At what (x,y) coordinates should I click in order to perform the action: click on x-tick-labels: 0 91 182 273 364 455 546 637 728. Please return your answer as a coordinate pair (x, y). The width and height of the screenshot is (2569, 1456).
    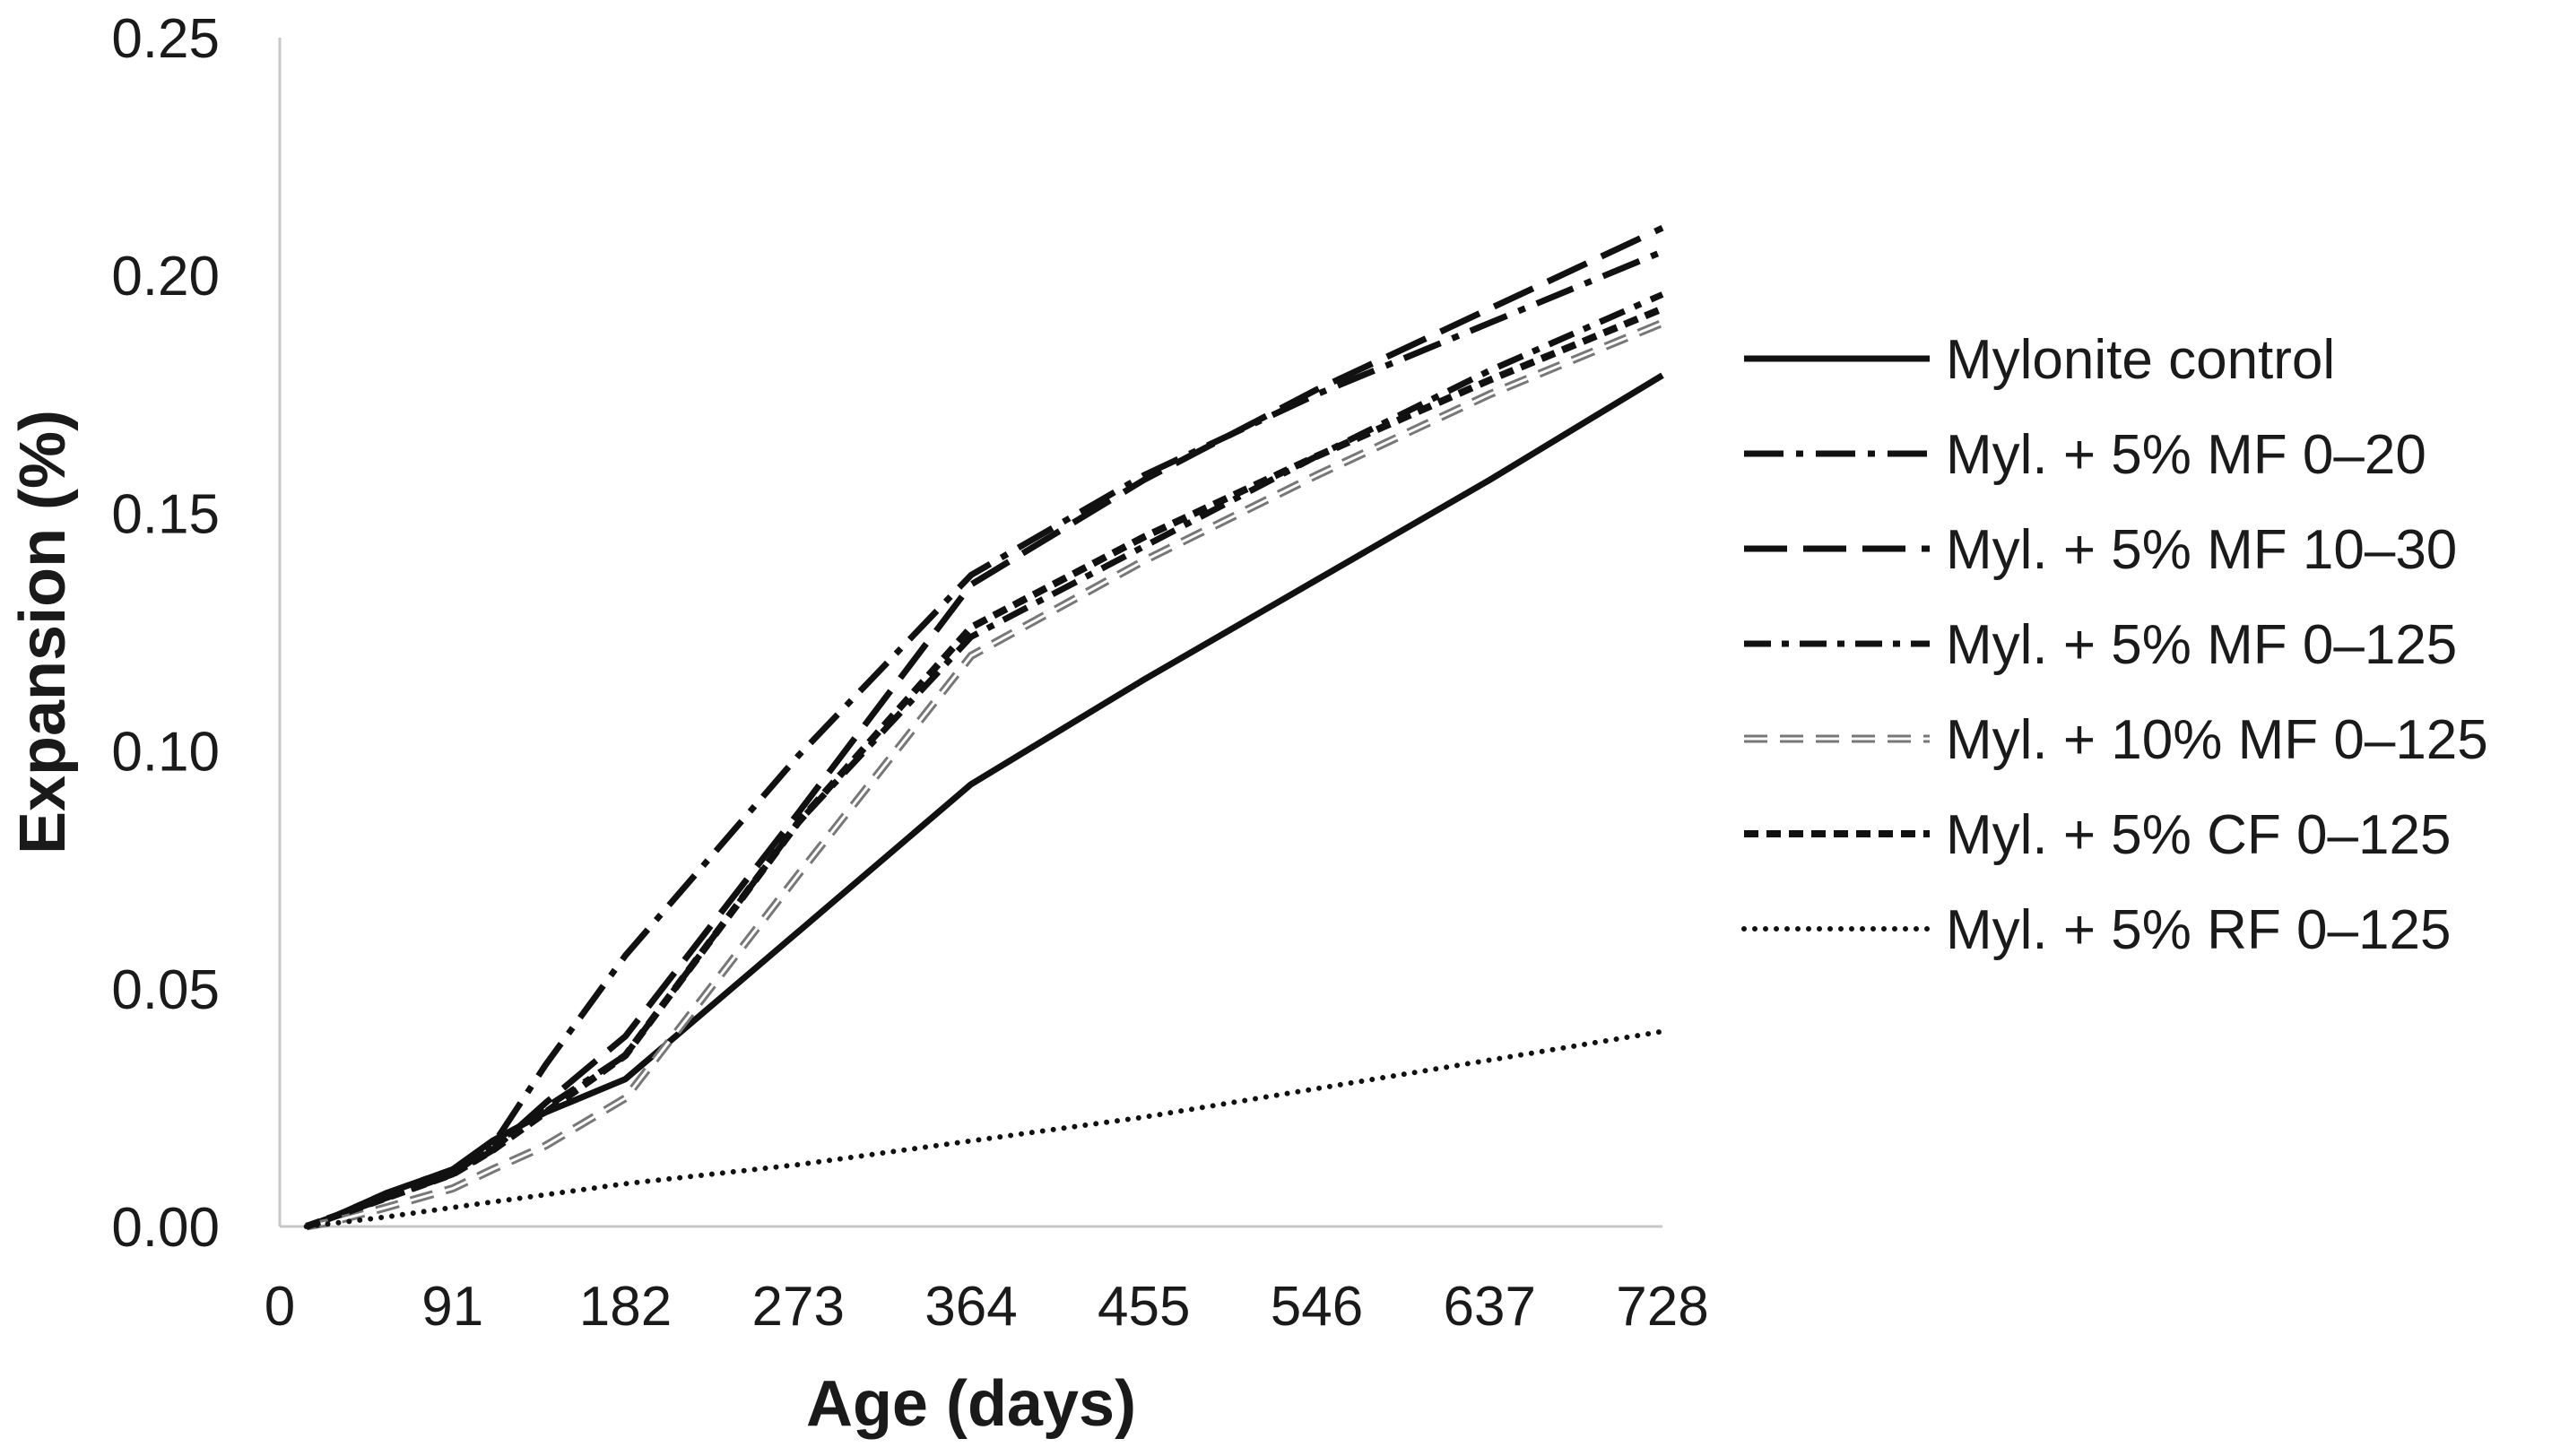
    Looking at the image, I should click on (987, 1307).